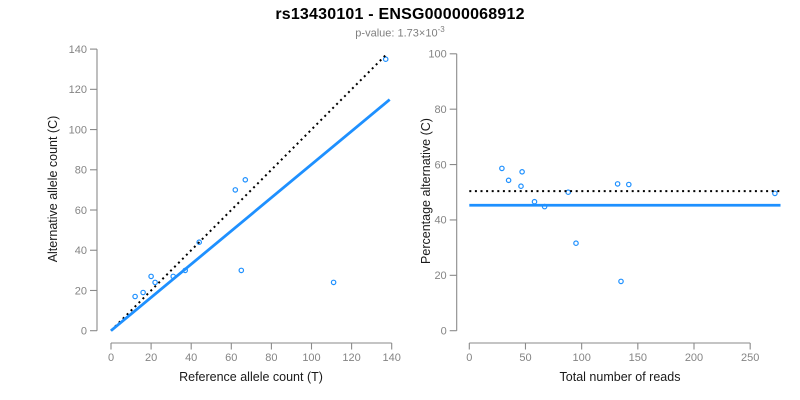 Image resolution: width=800 pixels, height=400 pixels. I want to click on p-value-text: p-value: 1.73×10, so click(396, 33).